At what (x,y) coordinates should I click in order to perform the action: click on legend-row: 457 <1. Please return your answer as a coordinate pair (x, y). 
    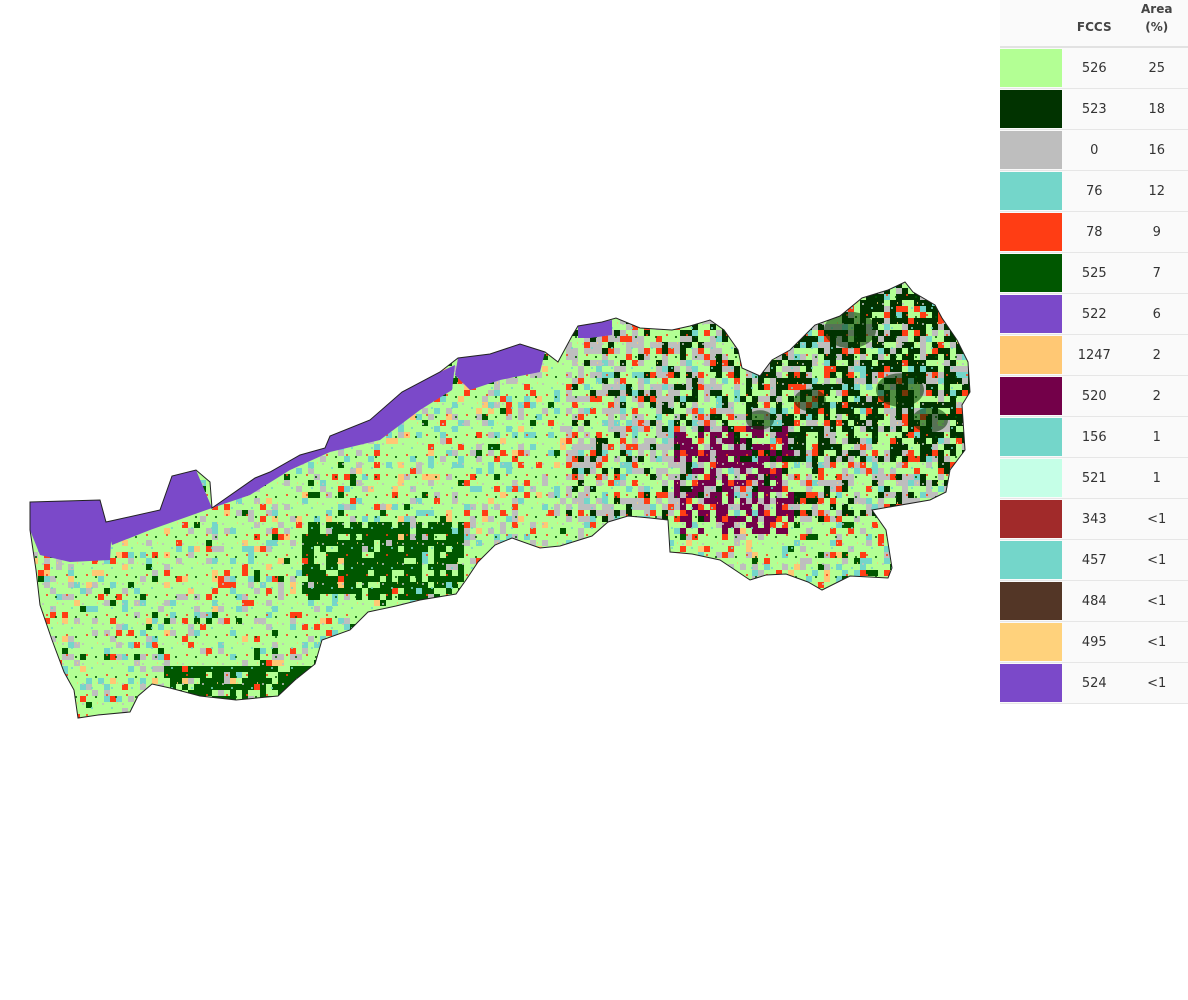
    Looking at the image, I should click on (1094, 560).